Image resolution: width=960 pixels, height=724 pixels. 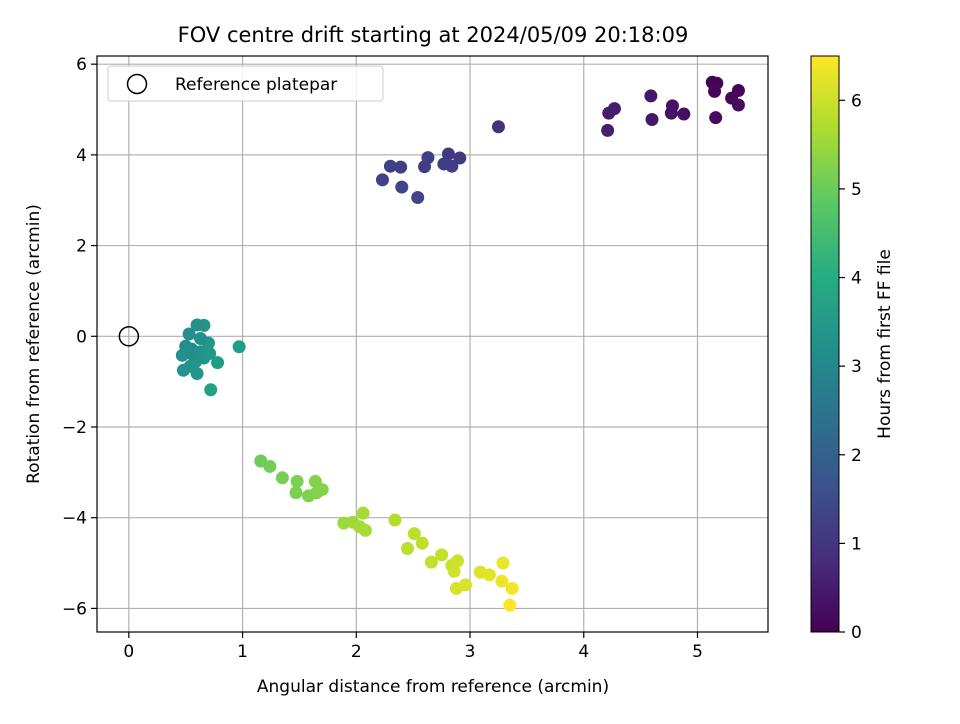 What do you see at coordinates (433, 687) in the screenshot?
I see `x-axis-label: Angular distance from reference (arcmin)` at bounding box center [433, 687].